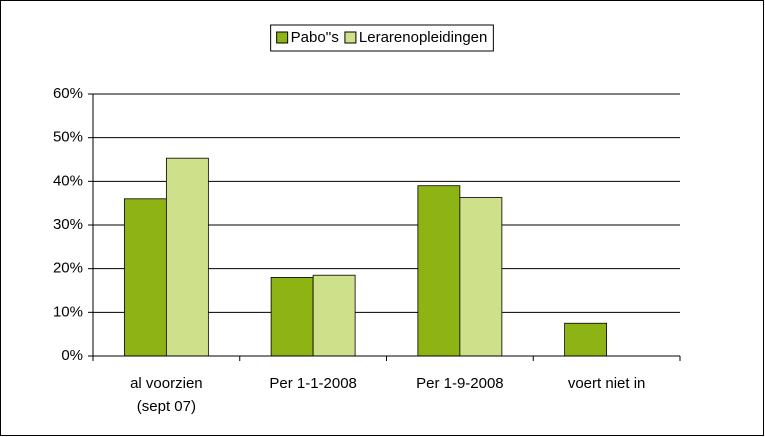  Describe the element at coordinates (72, 355) in the screenshot. I see `y-tick-label: 0%` at that location.